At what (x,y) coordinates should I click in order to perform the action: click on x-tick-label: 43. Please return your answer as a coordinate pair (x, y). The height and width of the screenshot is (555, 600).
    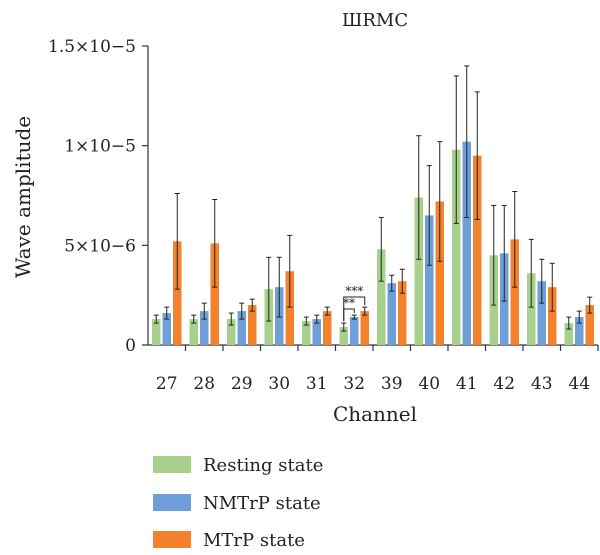
    Looking at the image, I should click on (542, 384).